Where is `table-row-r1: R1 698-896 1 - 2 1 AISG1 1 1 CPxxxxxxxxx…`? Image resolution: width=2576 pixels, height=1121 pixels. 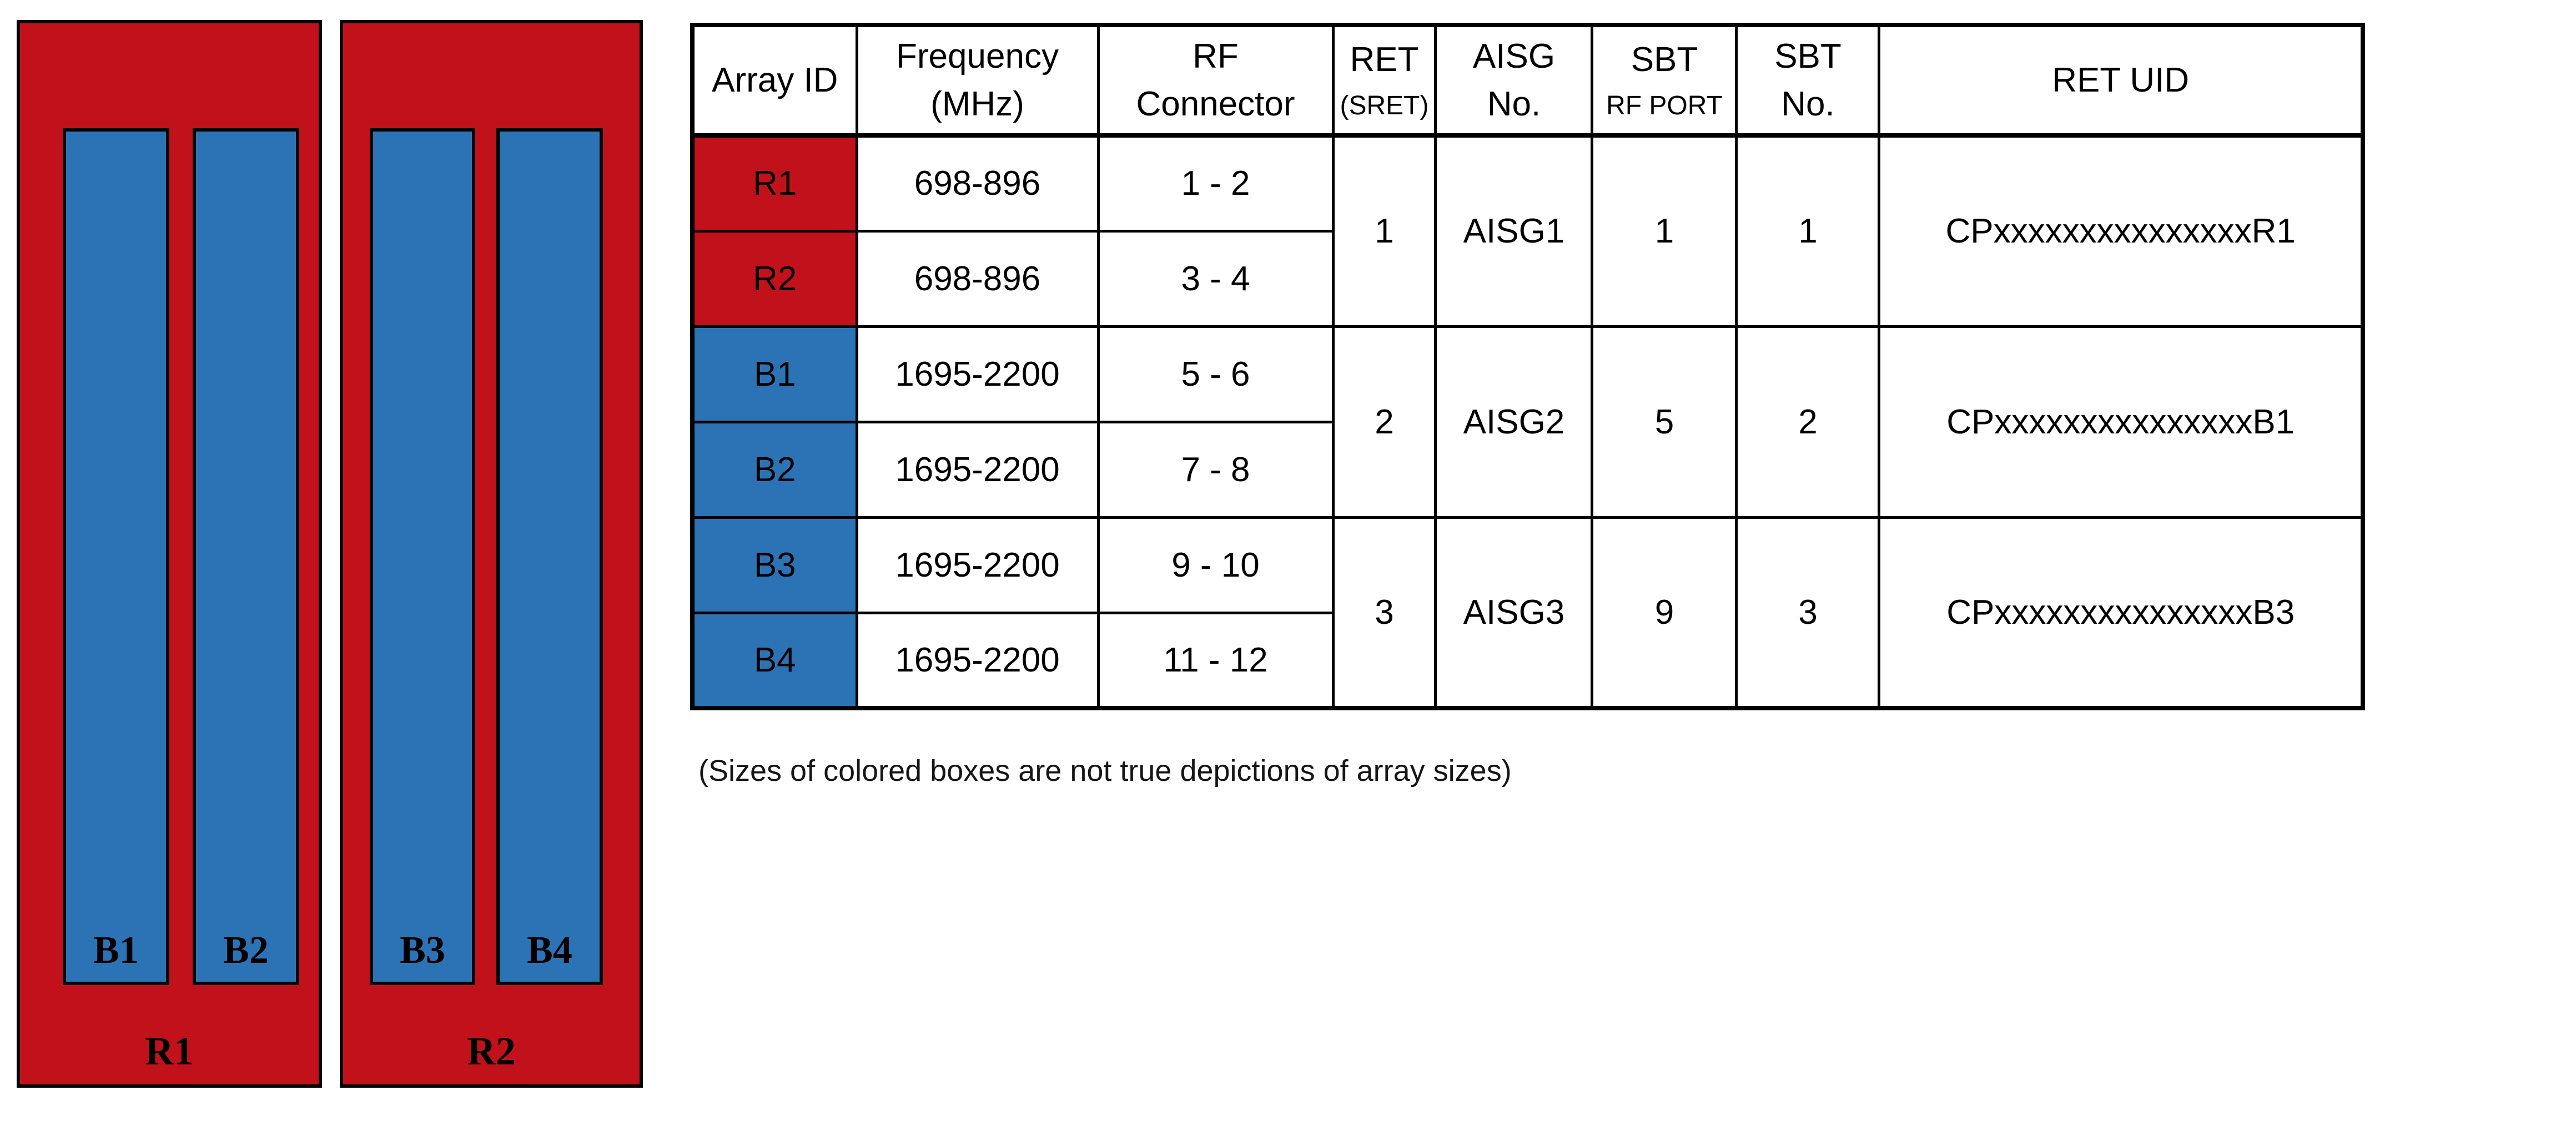
table-row-r1: R1 698-896 1 - 2 1 AISG1 1 1 CPxxxxxxxxx… is located at coordinates (1527, 231).